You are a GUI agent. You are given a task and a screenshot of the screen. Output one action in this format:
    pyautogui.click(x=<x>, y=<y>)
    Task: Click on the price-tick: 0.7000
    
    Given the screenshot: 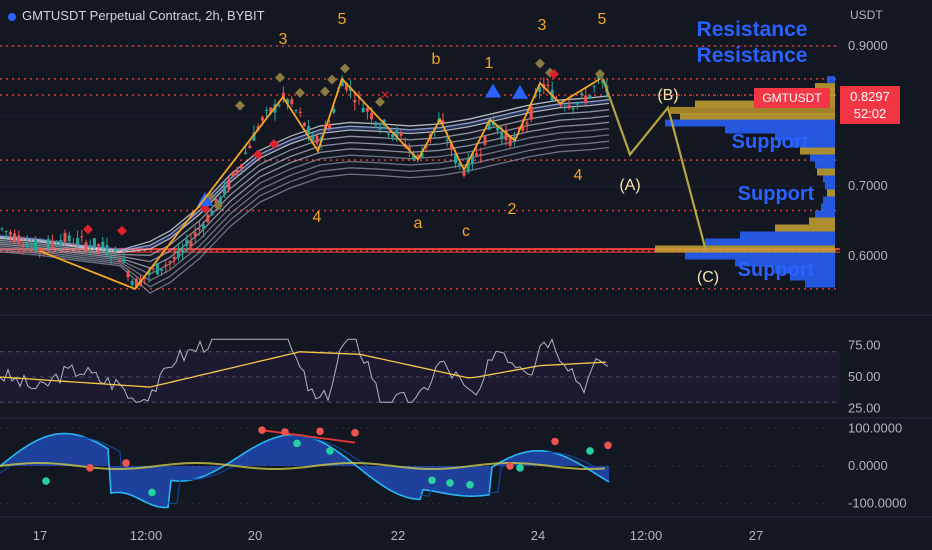 What is the action you would take?
    pyautogui.click(x=868, y=185)
    